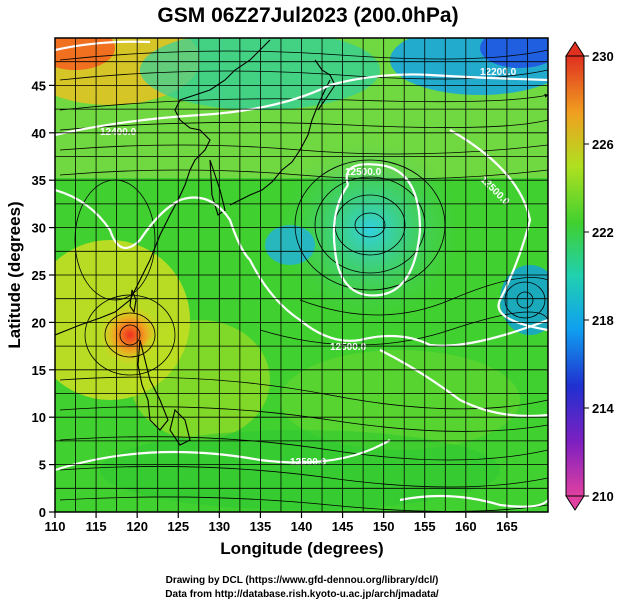  Describe the element at coordinates (39, 133) in the screenshot. I see `y-tick-label: 40` at that location.